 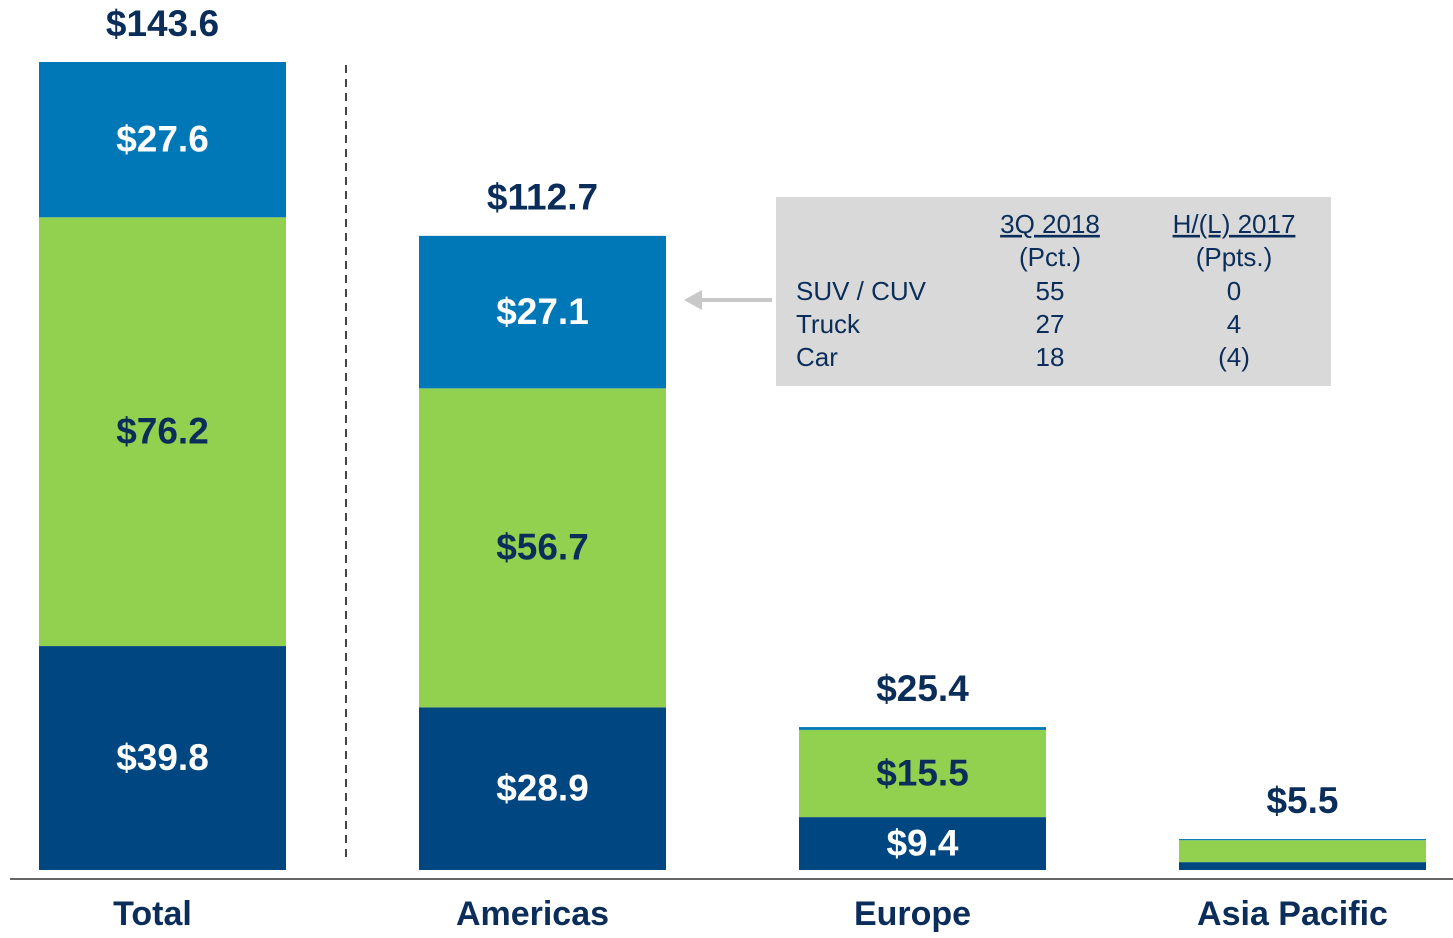 What do you see at coordinates (817, 357) in the screenshot?
I see `inset-row-label: Car` at bounding box center [817, 357].